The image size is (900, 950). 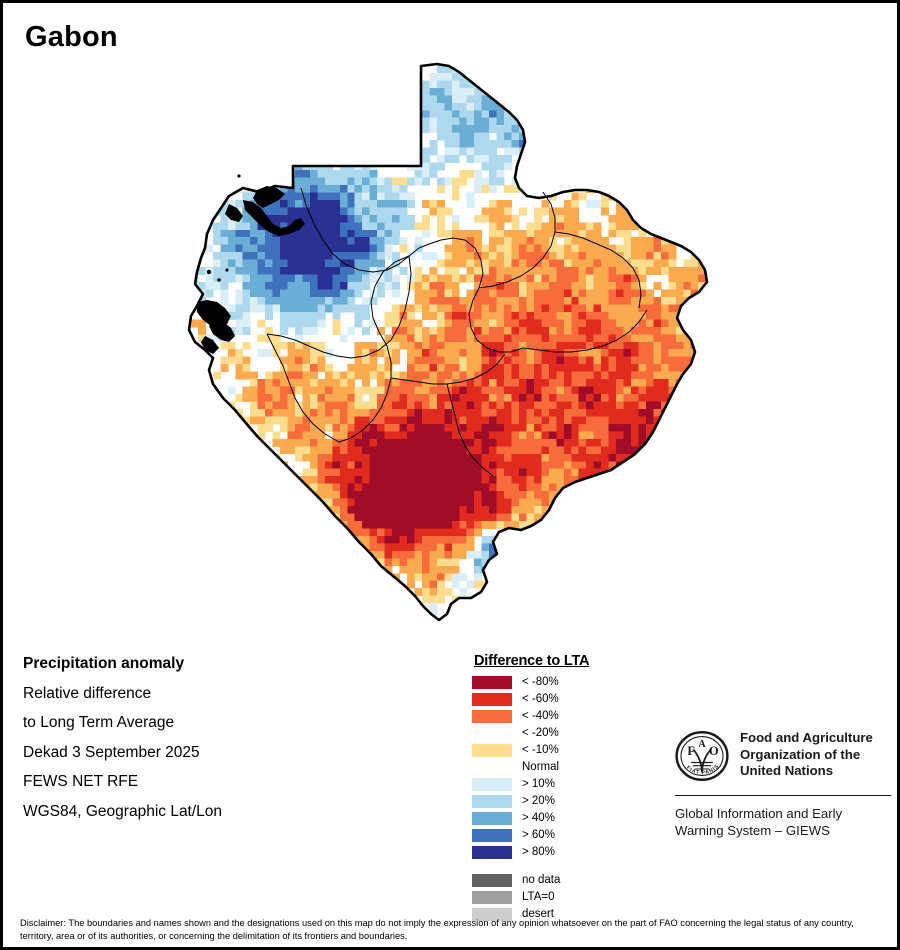 I want to click on legend-extra-list: no data LTA=0 desert, so click(x=557, y=897).